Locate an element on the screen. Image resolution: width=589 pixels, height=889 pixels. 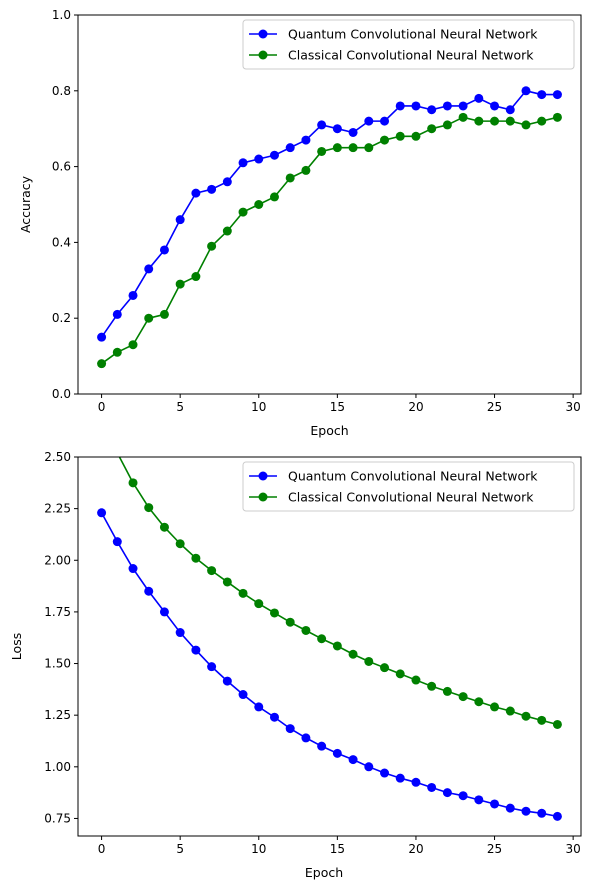
accuracy-x-tick-label: 5 is located at coordinates (180, 407).